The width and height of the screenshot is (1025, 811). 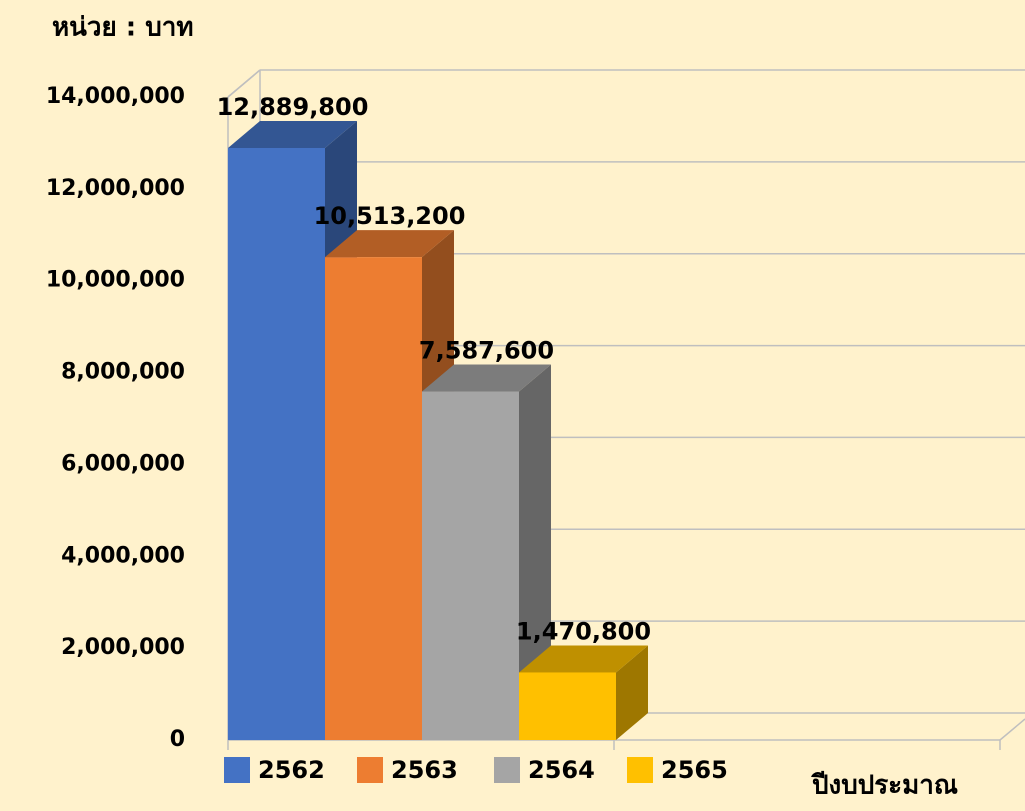 I want to click on y-tick-label: 10,000,000, so click(x=115, y=280).